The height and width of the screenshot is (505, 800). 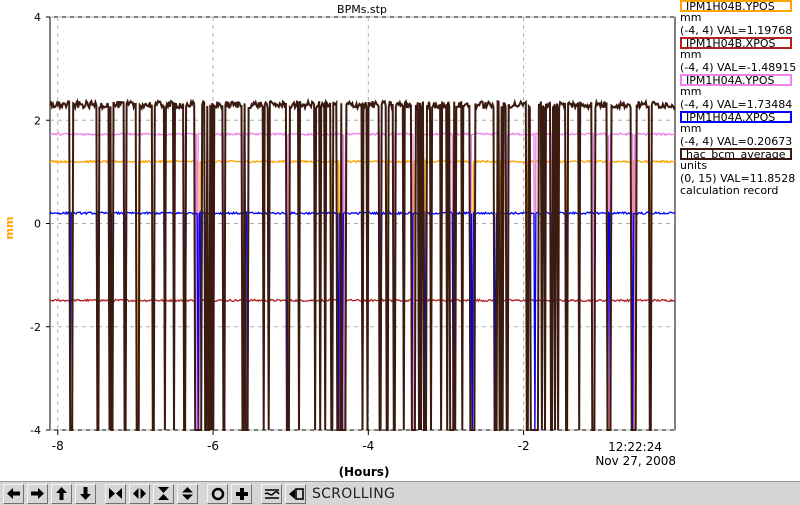 What do you see at coordinates (694, 166) in the screenshot?
I see `legend-units: units` at bounding box center [694, 166].